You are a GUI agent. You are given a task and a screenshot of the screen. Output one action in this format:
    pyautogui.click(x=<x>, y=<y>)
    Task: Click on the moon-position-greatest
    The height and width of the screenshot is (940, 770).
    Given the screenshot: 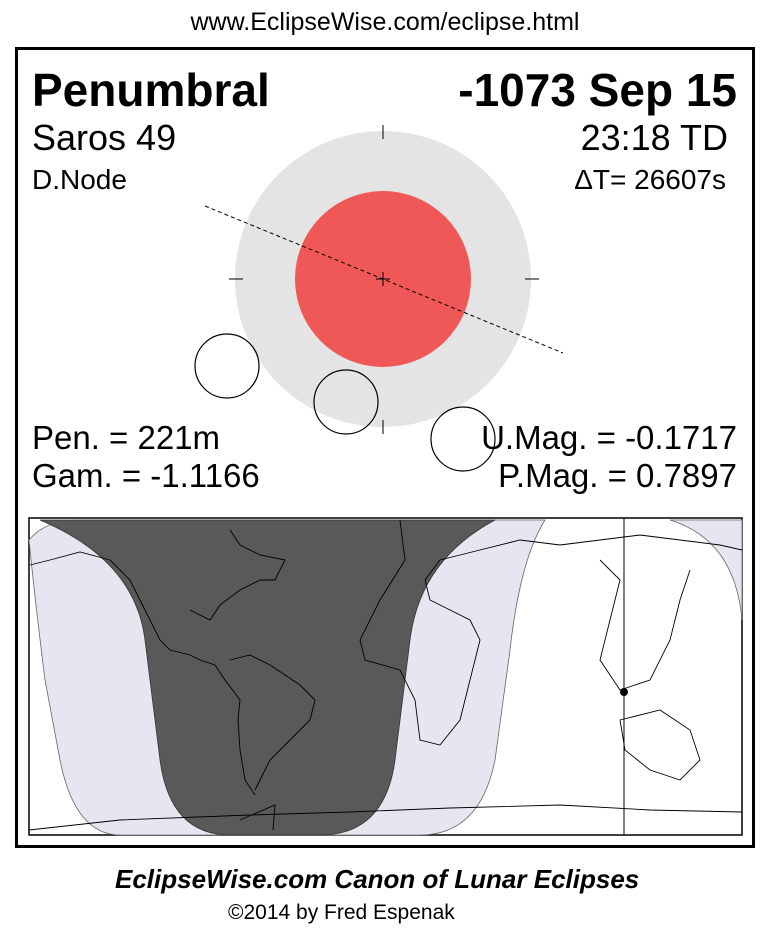 What is the action you would take?
    pyautogui.click(x=346, y=402)
    